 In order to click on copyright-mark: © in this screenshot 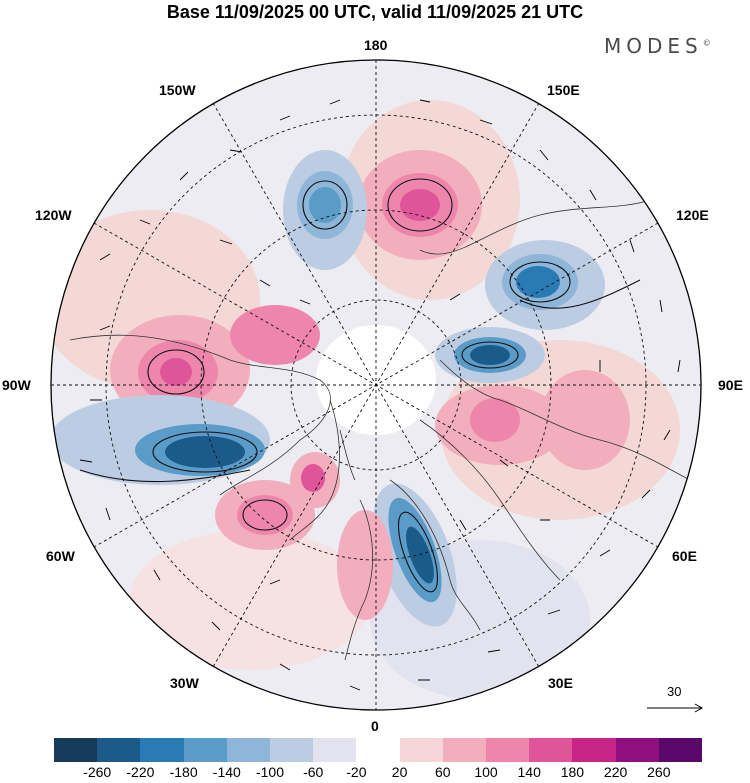, I will do `click(706, 43)`.